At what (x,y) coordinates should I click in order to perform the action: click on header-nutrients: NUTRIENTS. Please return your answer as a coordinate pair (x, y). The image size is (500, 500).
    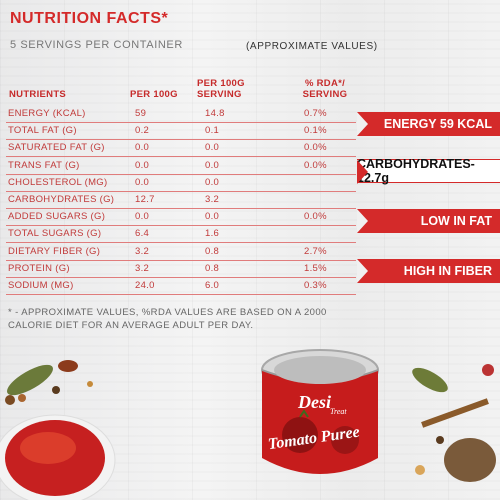
    Looking at the image, I should click on (38, 94).